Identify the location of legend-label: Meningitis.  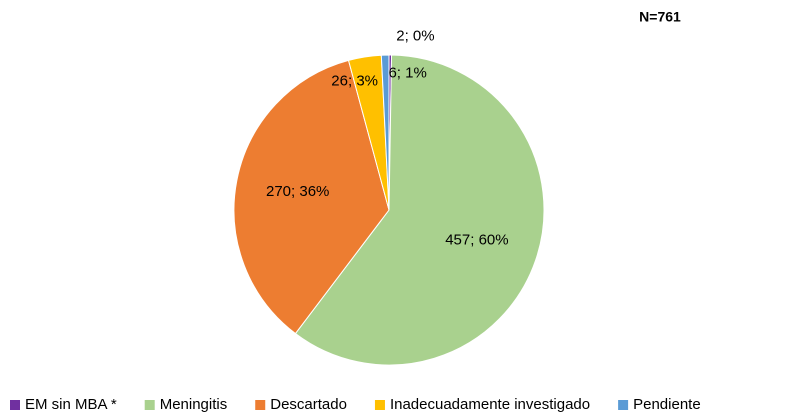
(194, 404).